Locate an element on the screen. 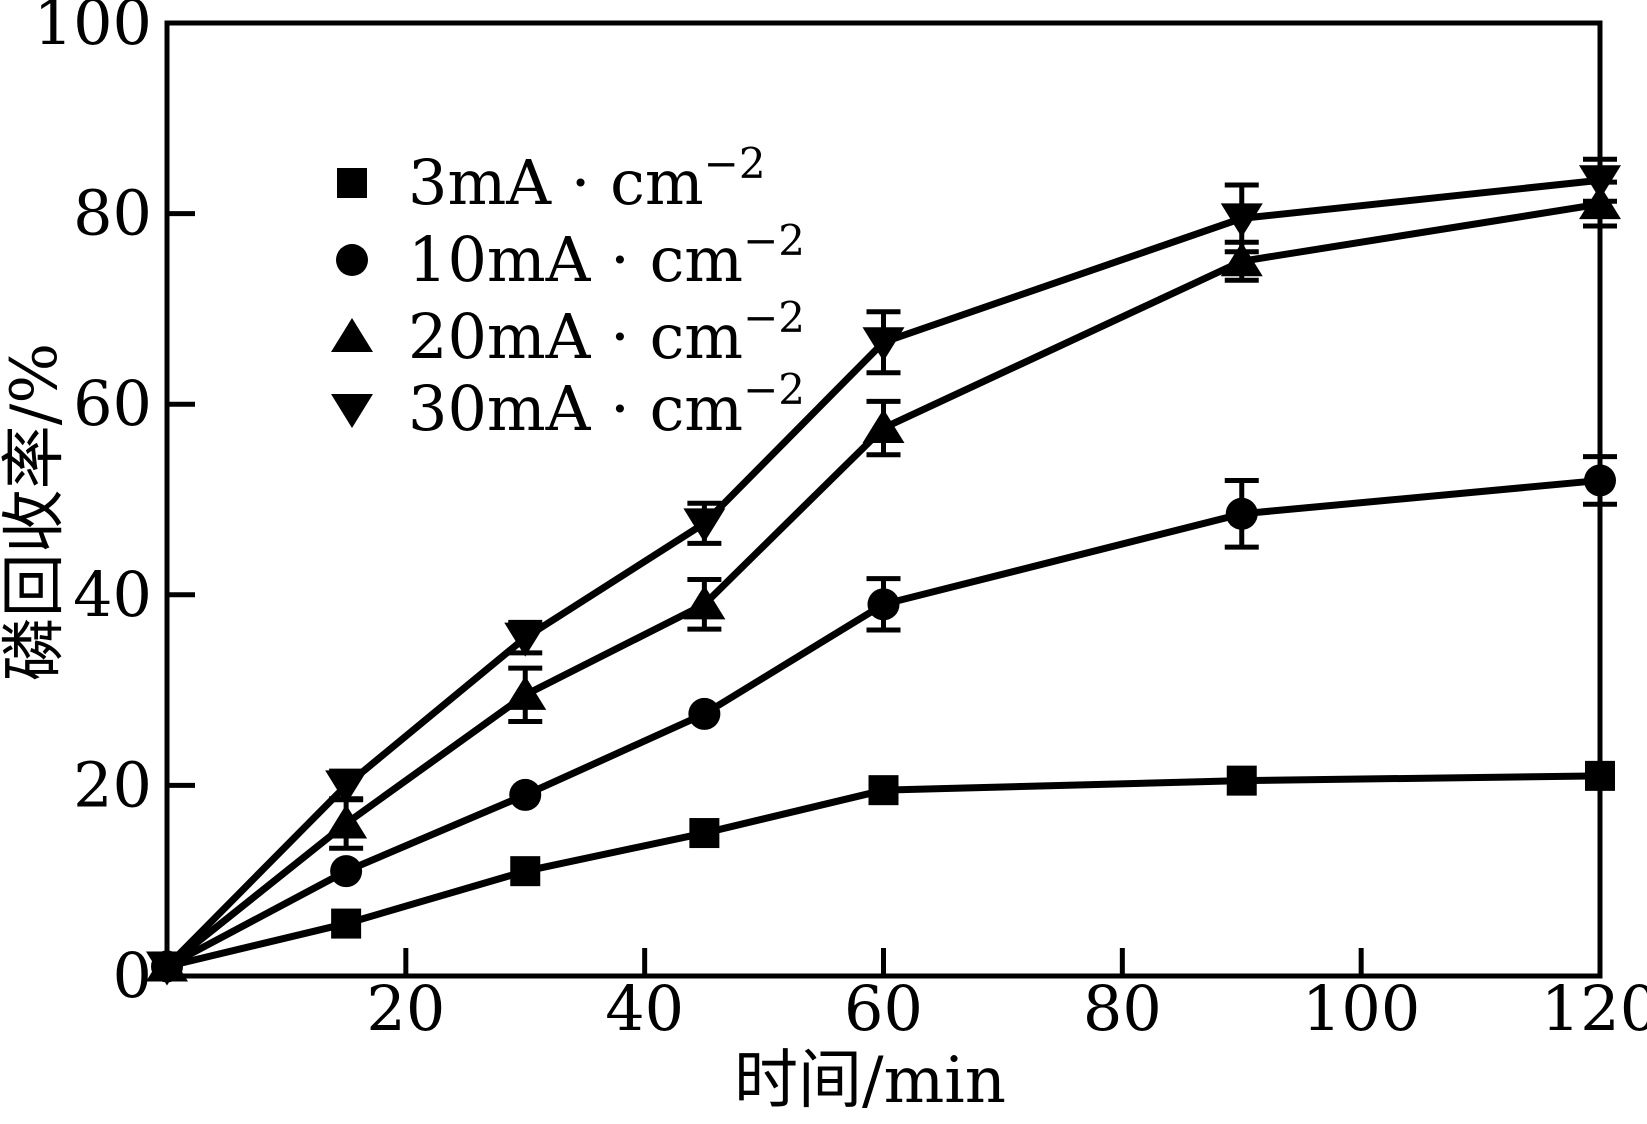 Image resolution: width=1647 pixels, height=1124 pixels. y-tick-label: 60 is located at coordinates (112, 403).